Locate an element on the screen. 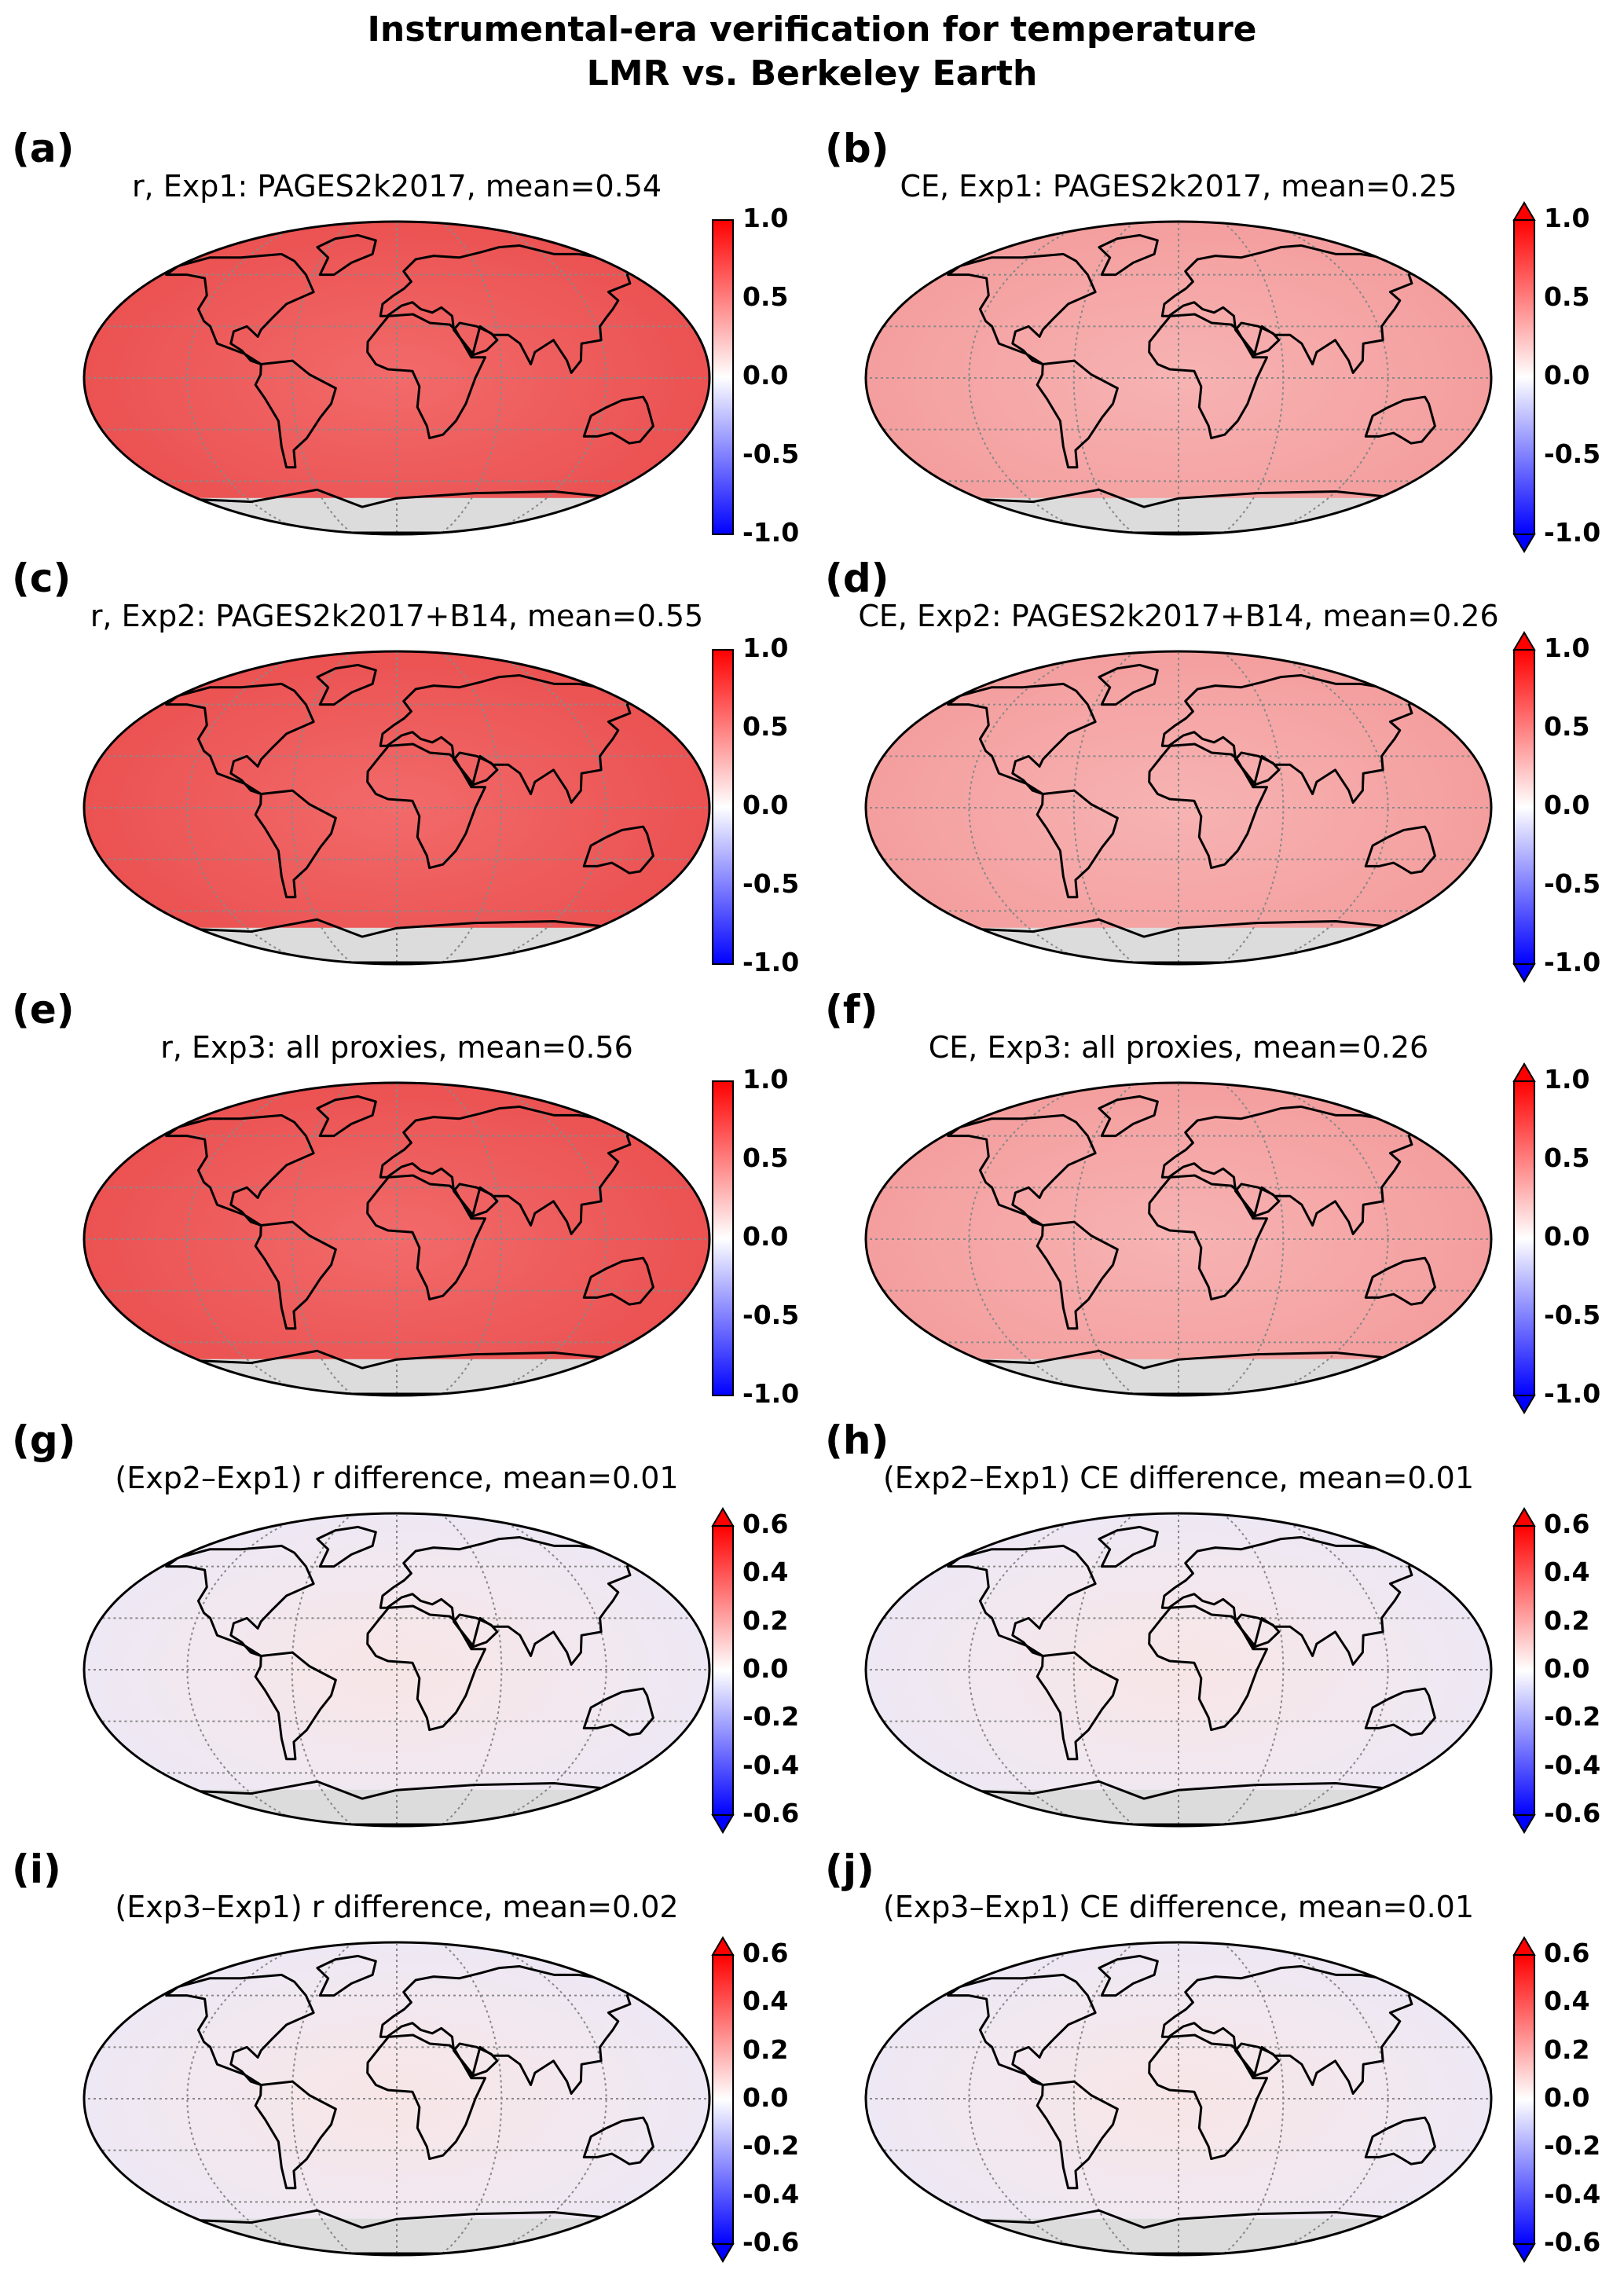 The image size is (1624, 2292). panel-title: (Exp2–Exp1) r difference, mean=0.01 is located at coordinates (397, 1478).